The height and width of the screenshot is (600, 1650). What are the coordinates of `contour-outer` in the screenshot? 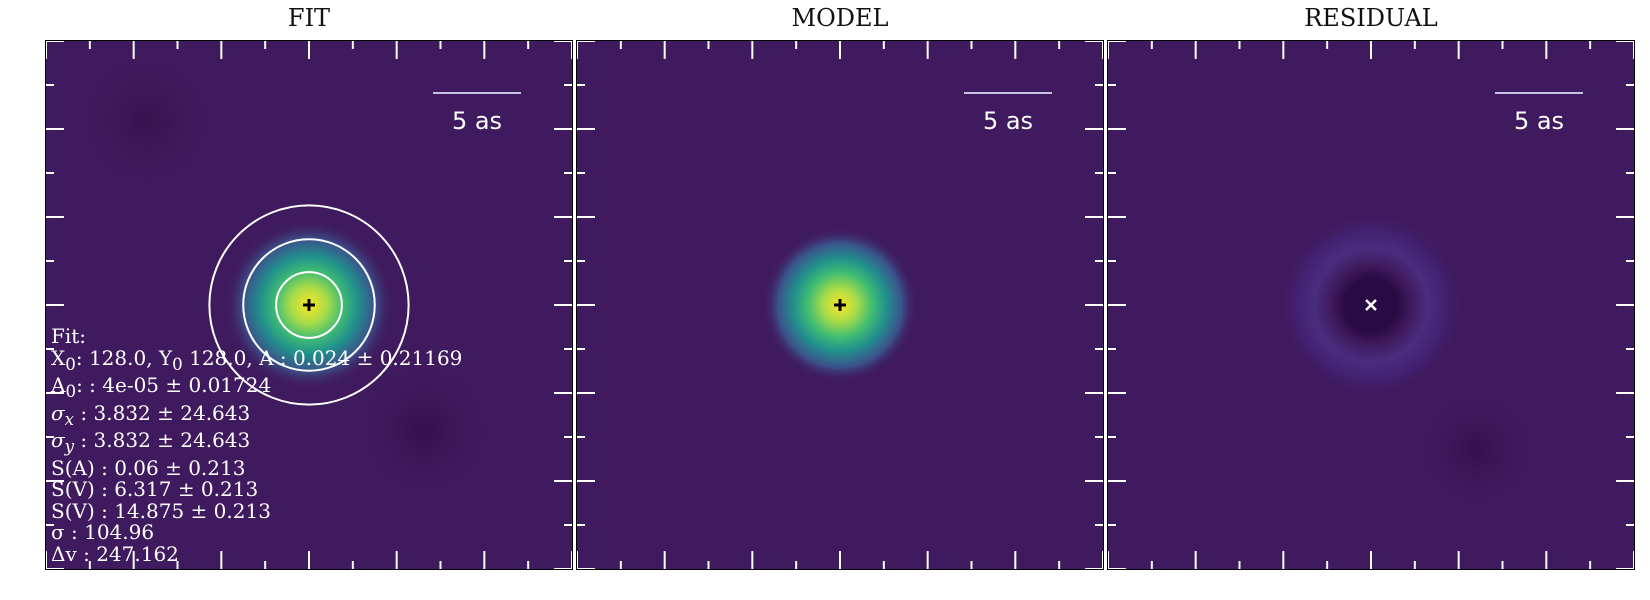 It's located at (309, 305).